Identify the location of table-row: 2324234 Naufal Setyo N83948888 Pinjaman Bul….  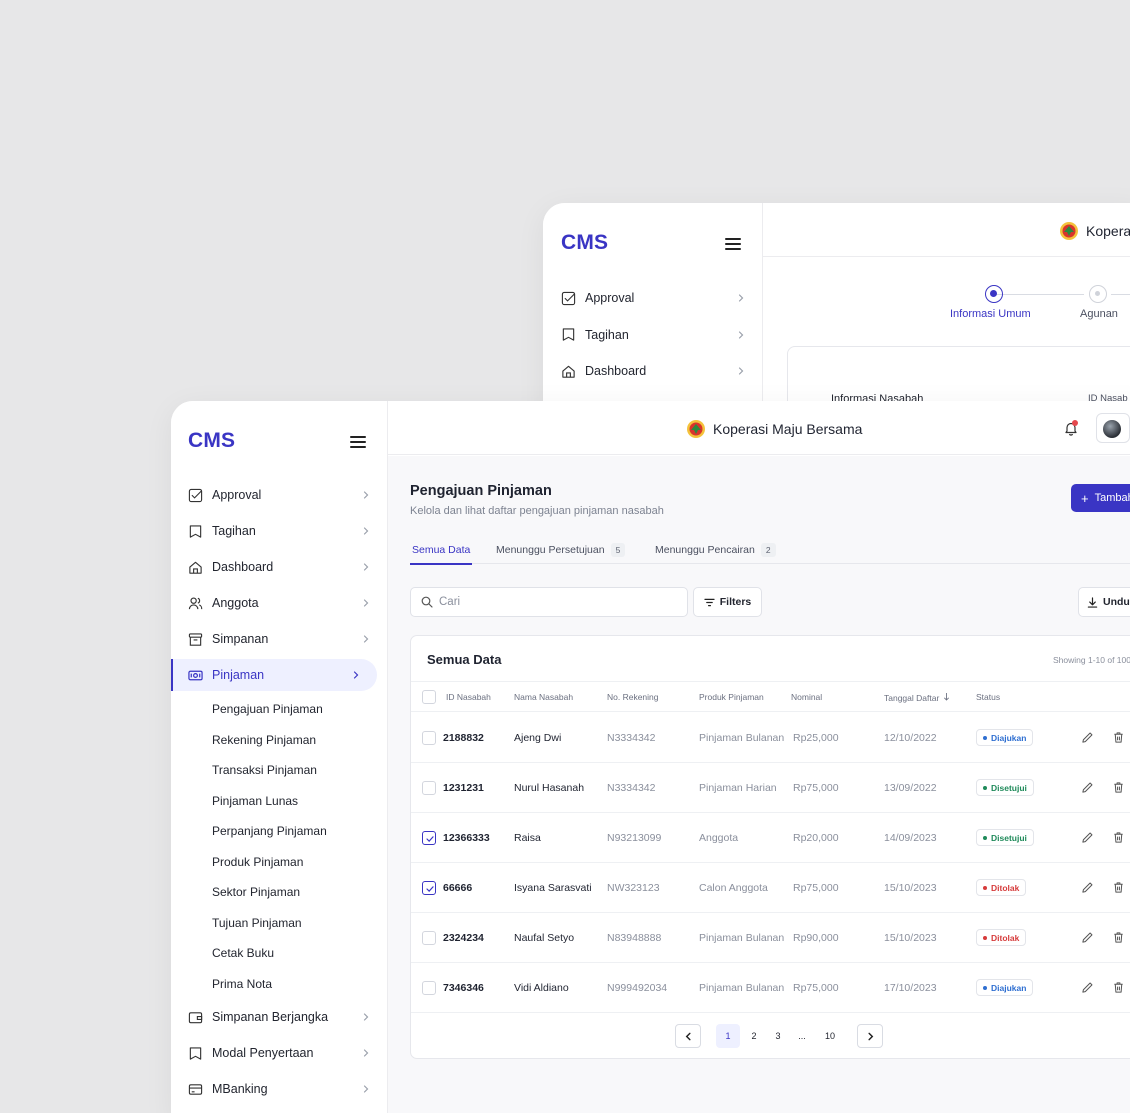
(770, 938).